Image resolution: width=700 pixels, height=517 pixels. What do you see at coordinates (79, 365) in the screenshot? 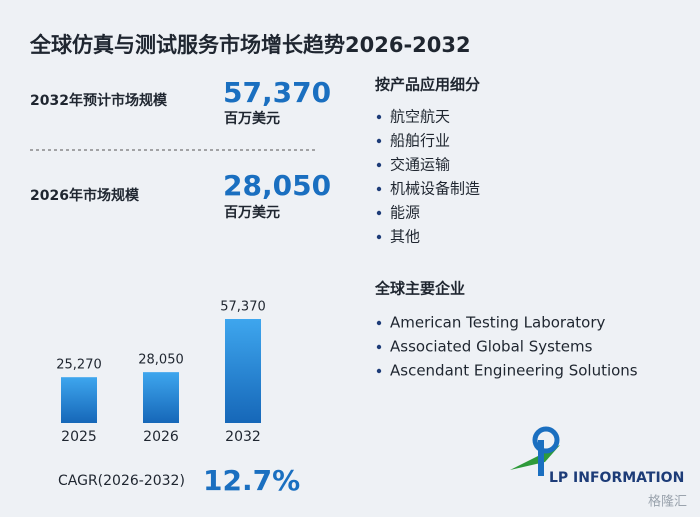
I see `value-label: 25,270` at bounding box center [79, 365].